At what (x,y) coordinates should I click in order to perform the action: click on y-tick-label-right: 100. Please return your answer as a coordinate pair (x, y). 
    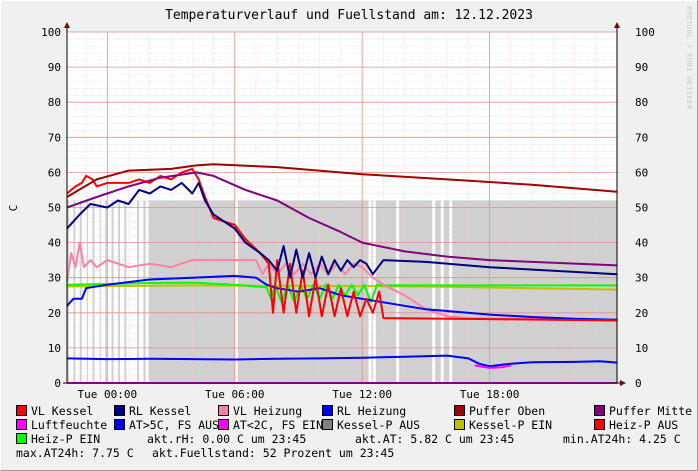
    Looking at the image, I should click on (645, 32).